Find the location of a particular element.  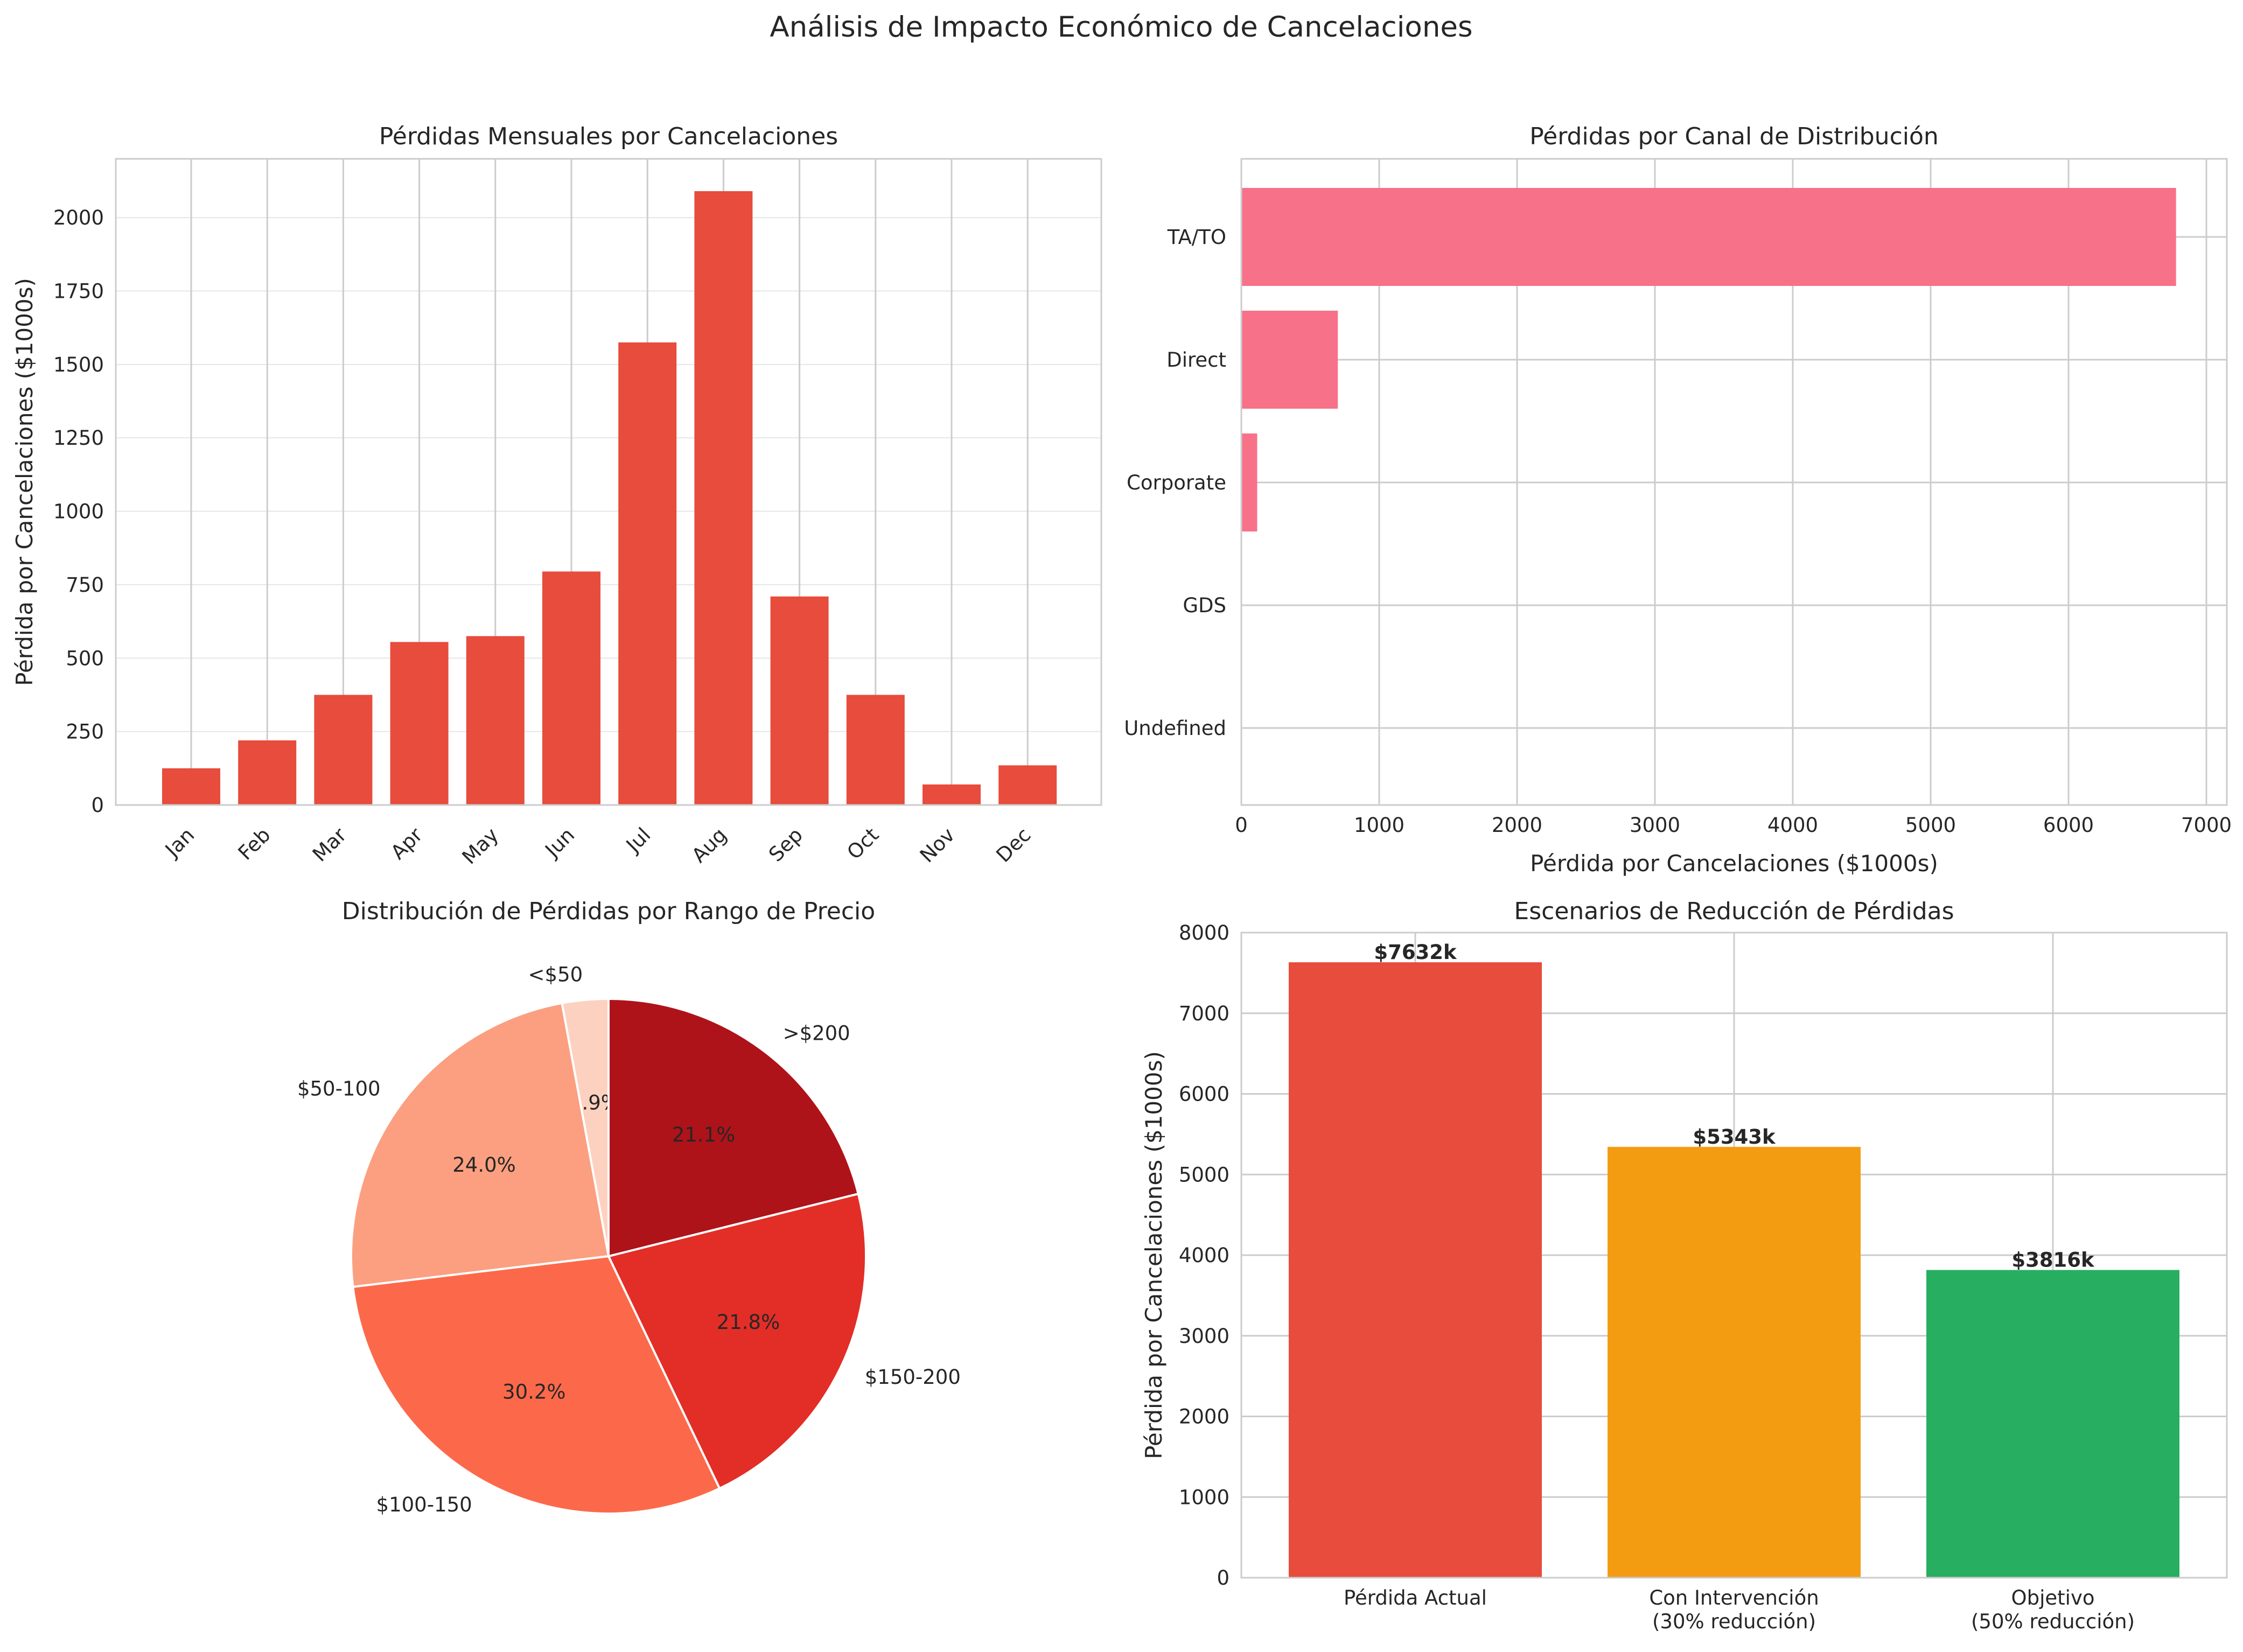

bar-dec is located at coordinates (1027, 785).